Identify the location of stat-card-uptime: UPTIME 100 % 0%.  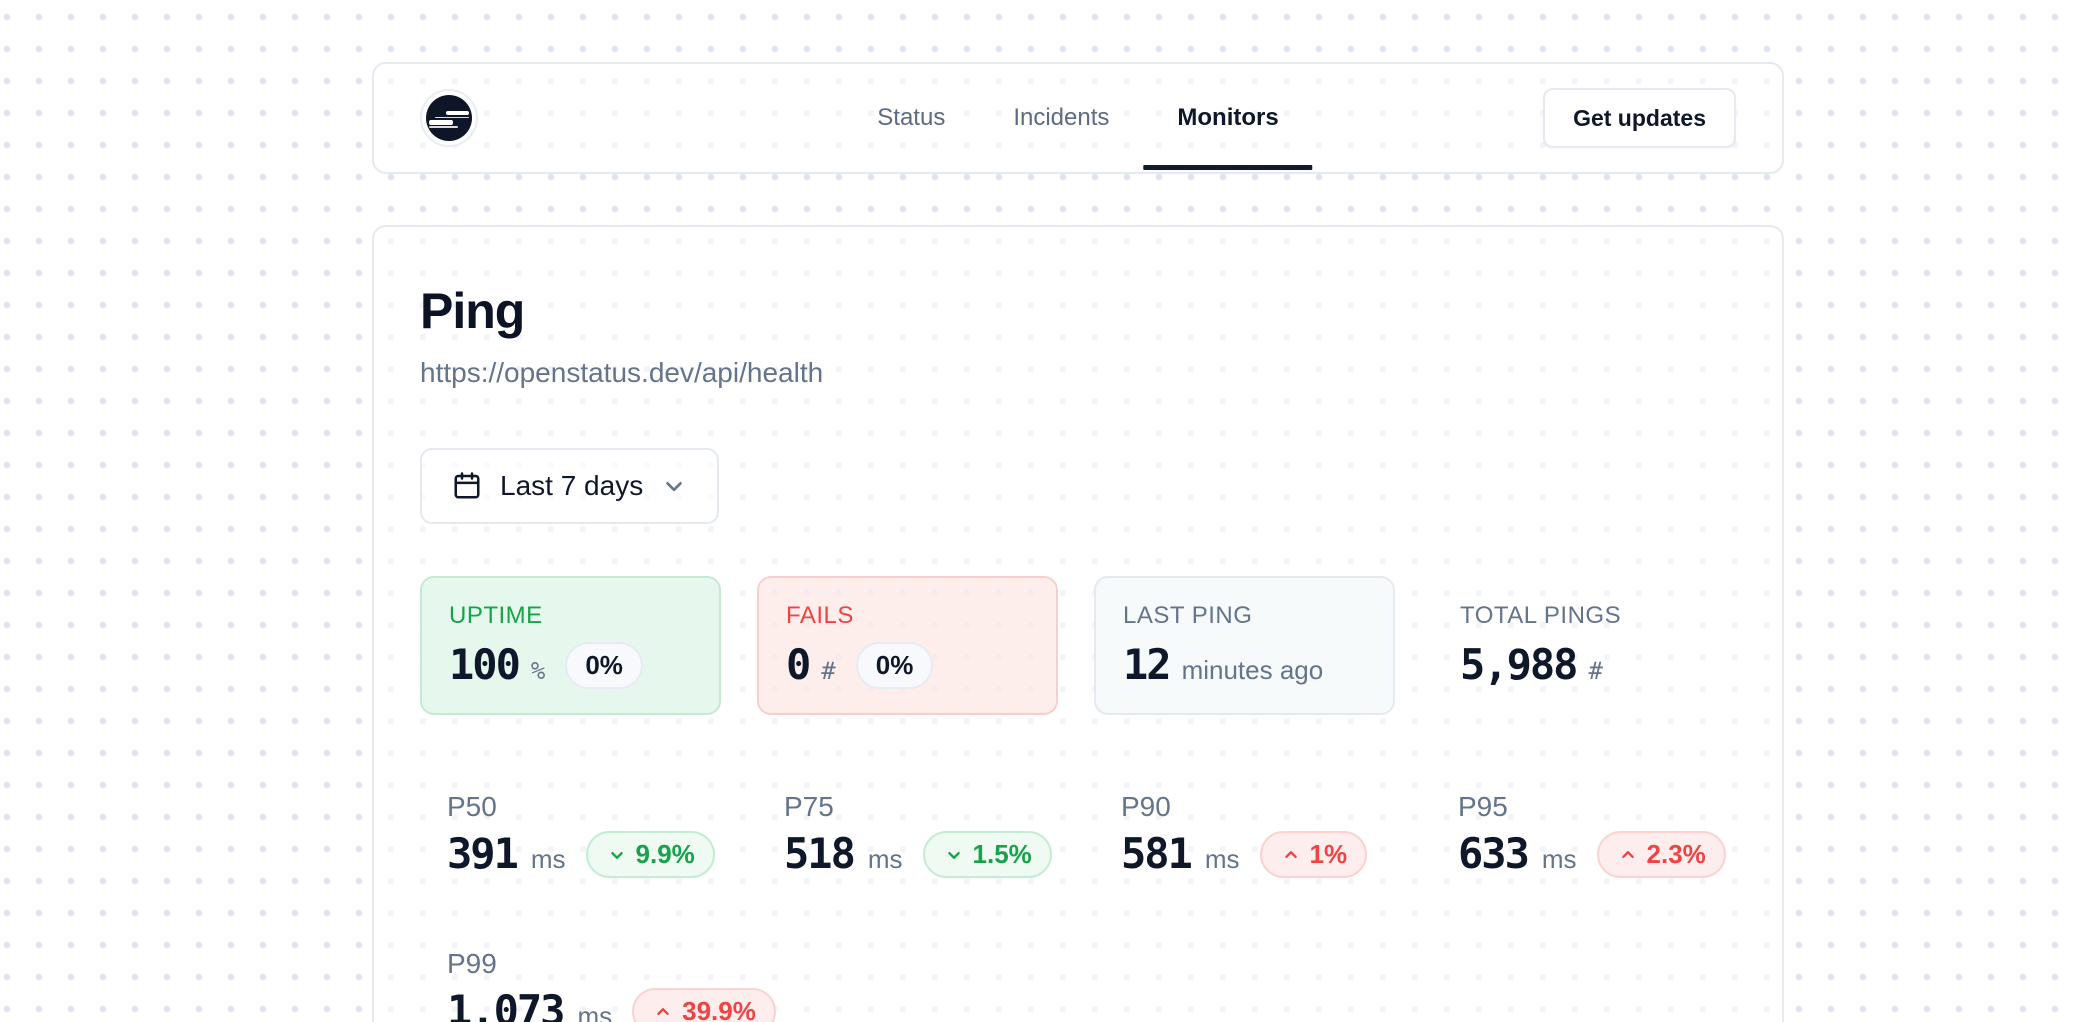
(570, 646).